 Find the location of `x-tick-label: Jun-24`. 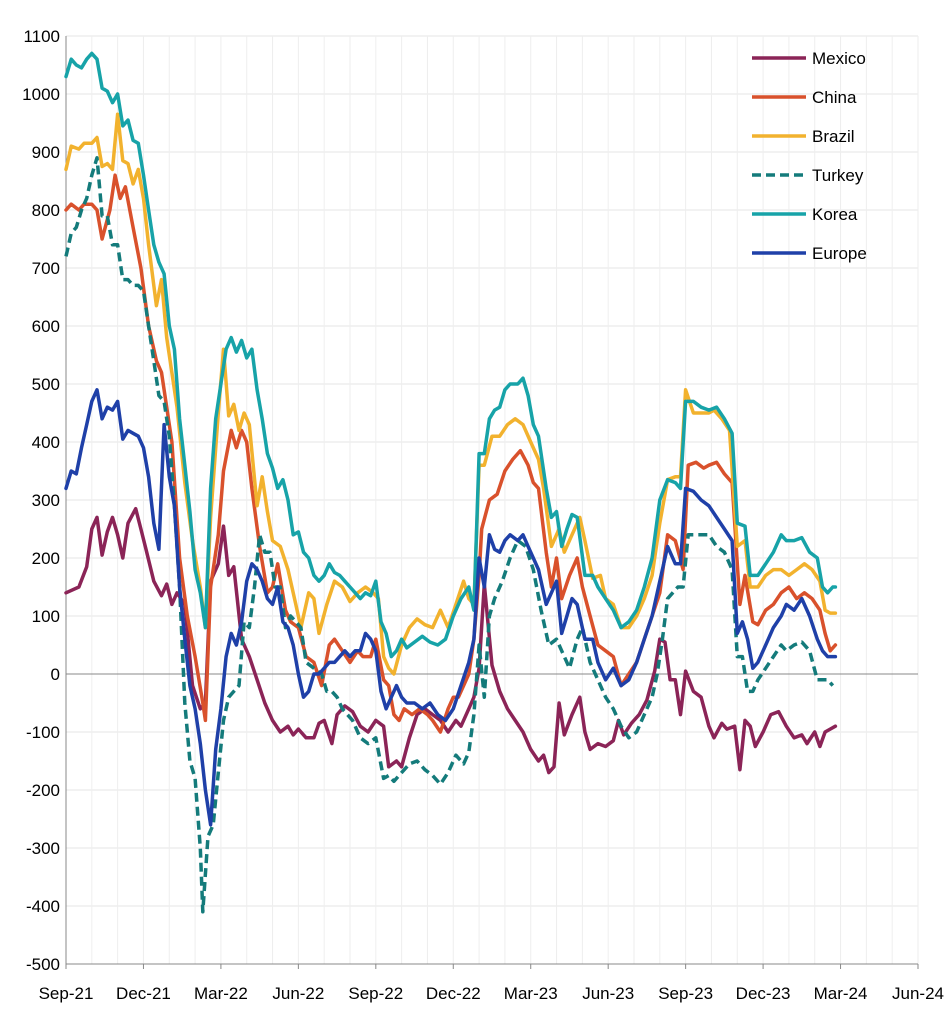

x-tick-label: Jun-24 is located at coordinates (918, 993).